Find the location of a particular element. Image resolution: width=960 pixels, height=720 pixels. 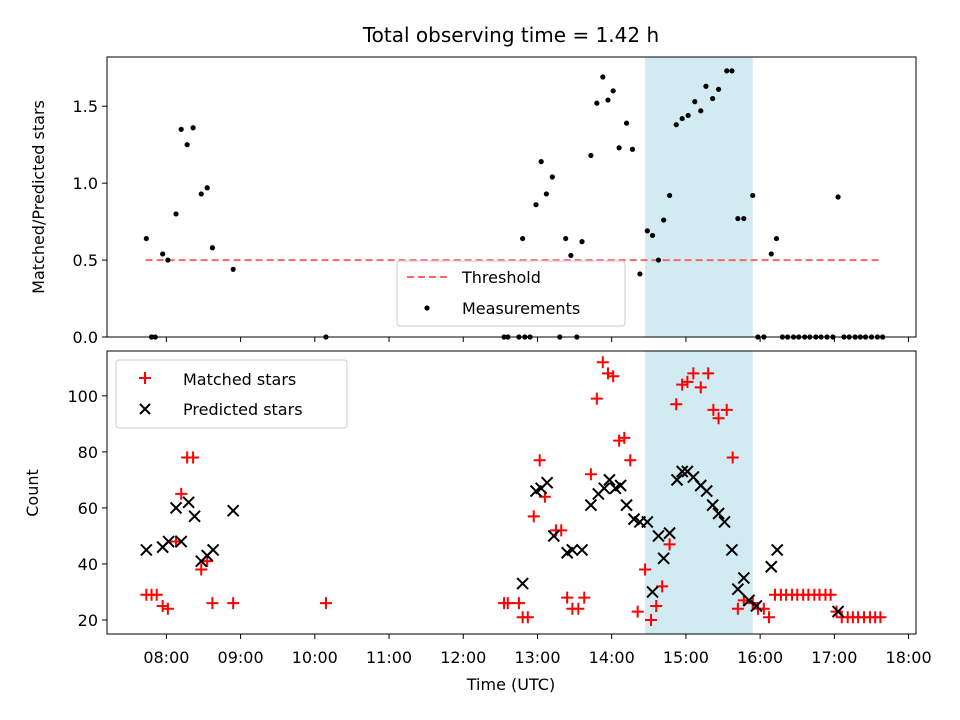

legend-matched-label: Matched stars is located at coordinates (239, 379).